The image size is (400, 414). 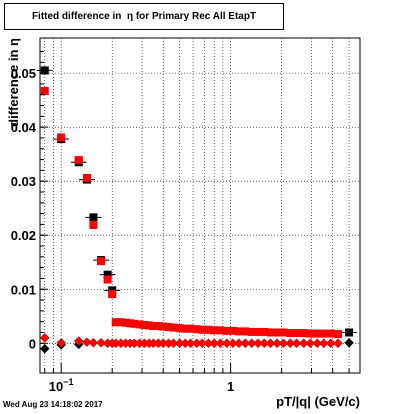 What do you see at coordinates (23, 235) in the screenshot?
I see `y-tick-label: 0.02` at bounding box center [23, 235].